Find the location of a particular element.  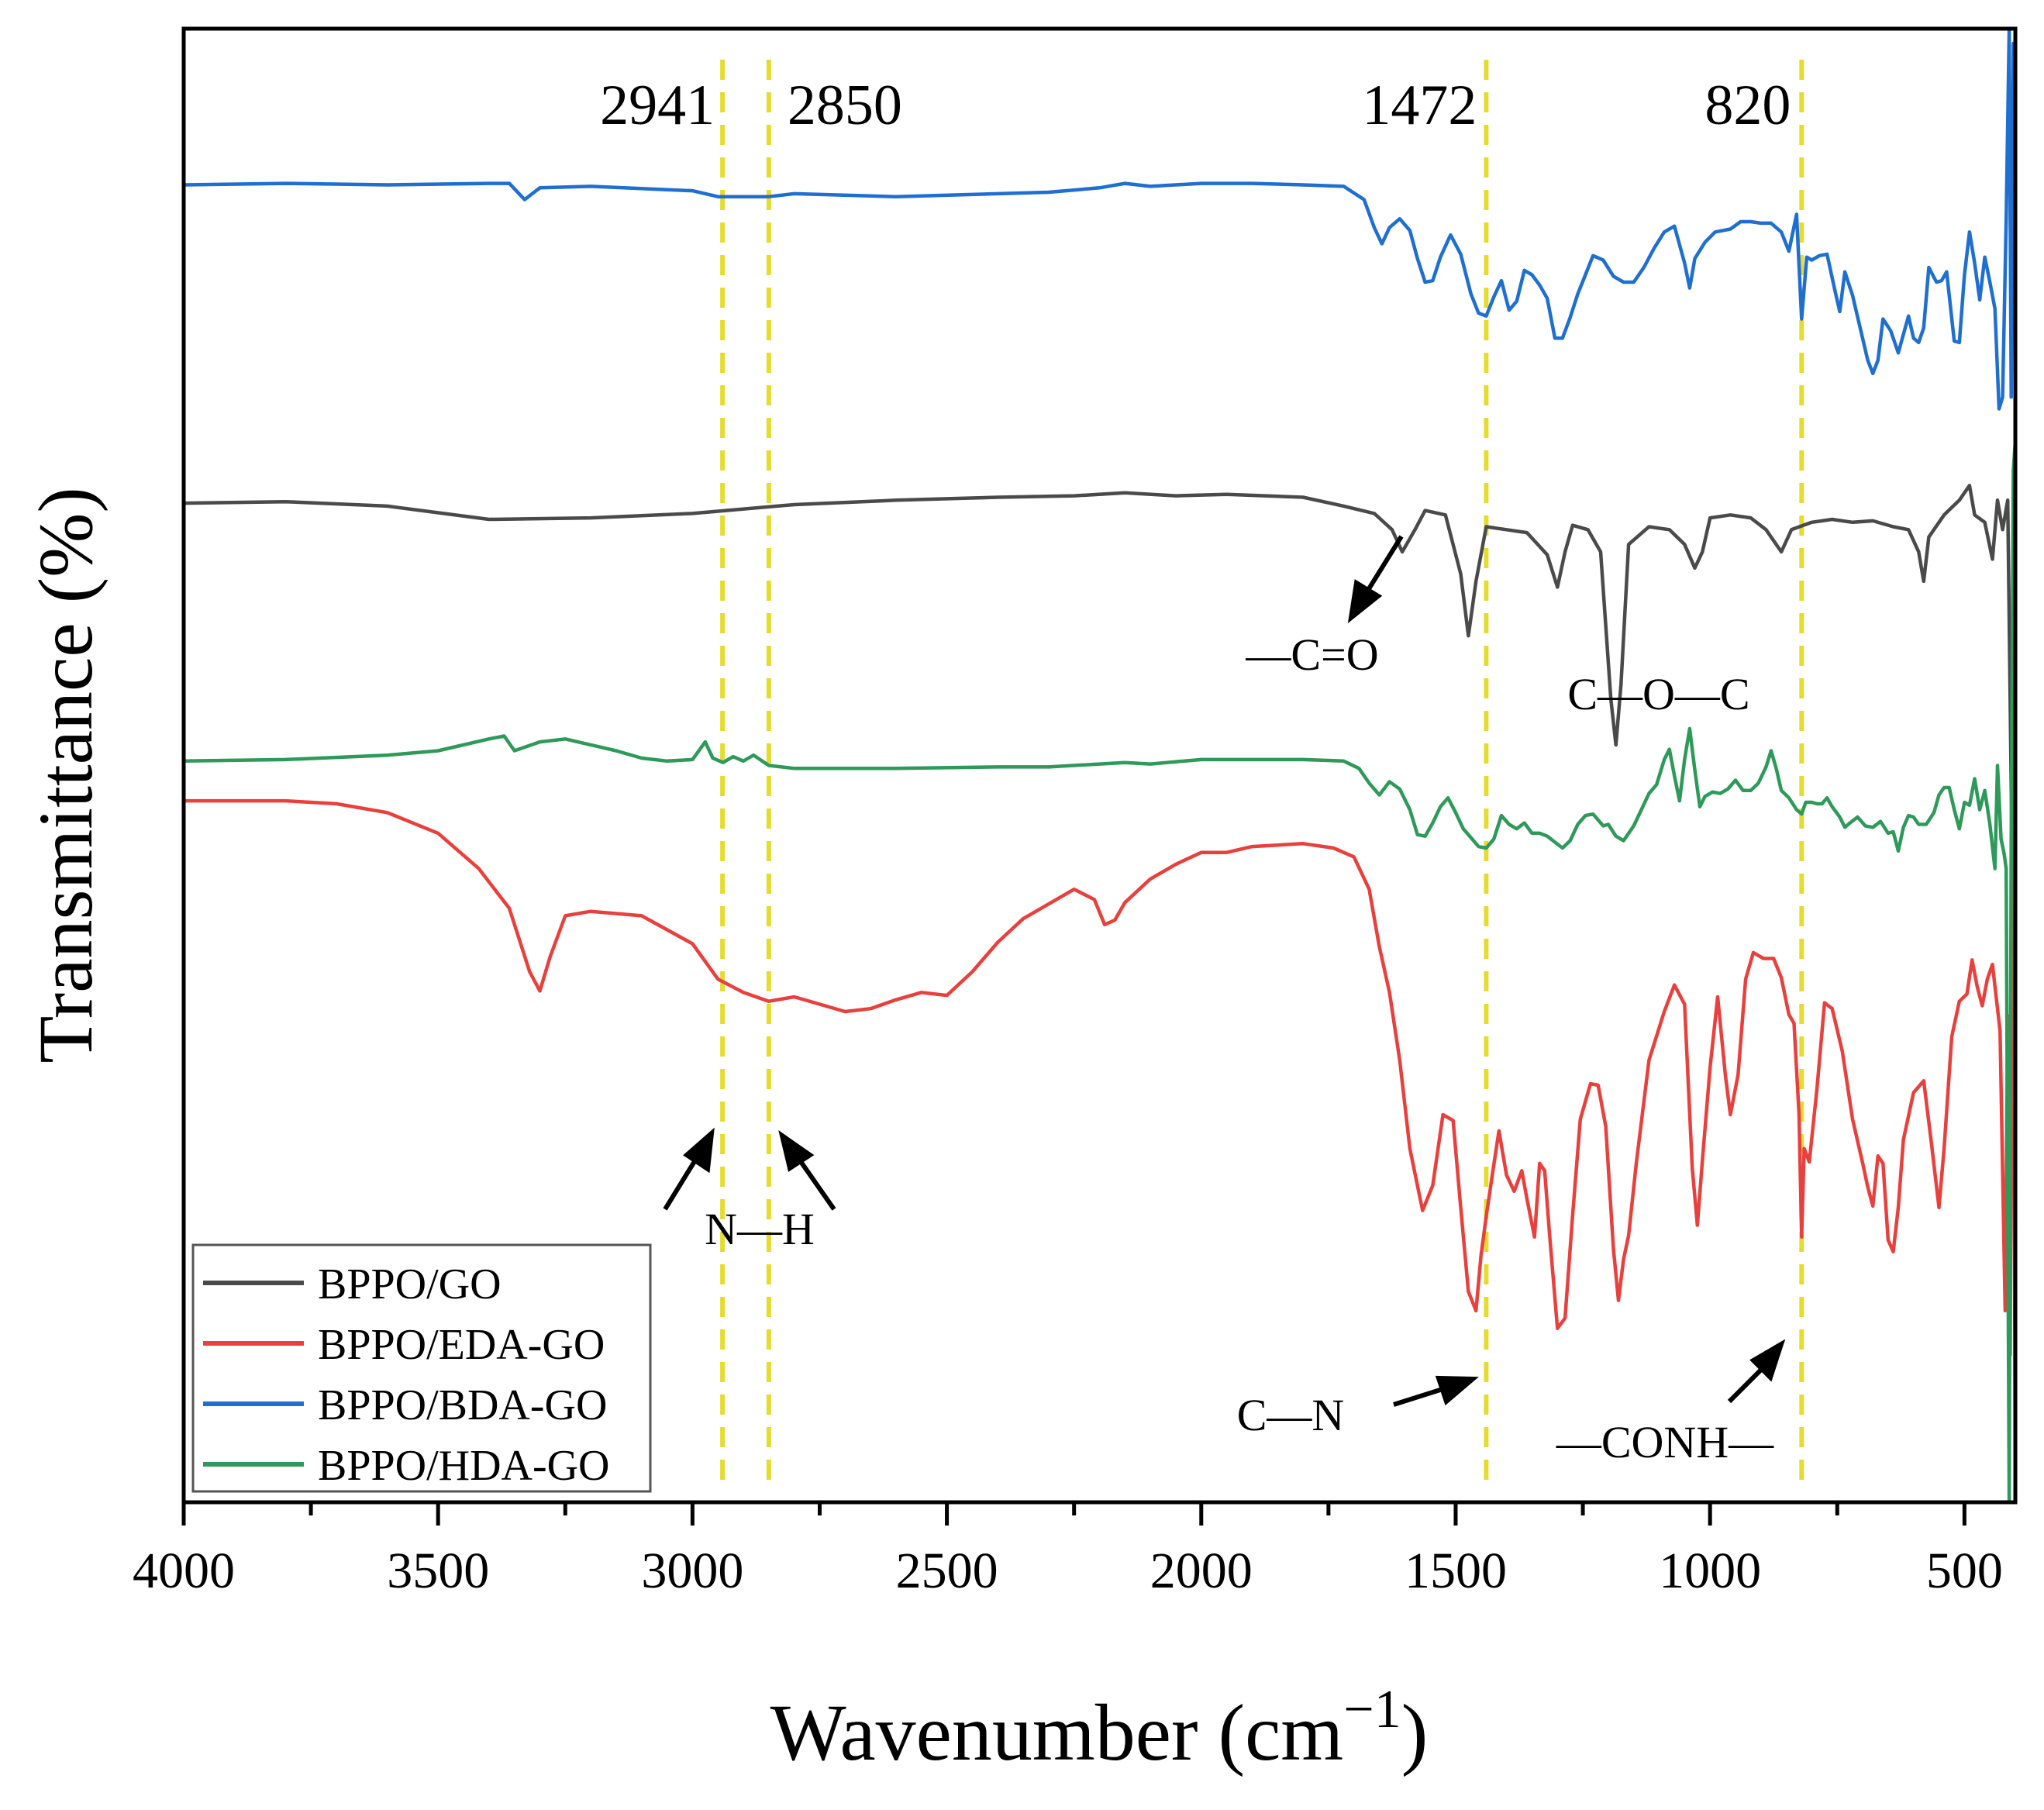

x-tick-label-3500: 3500 is located at coordinates (438, 1571).